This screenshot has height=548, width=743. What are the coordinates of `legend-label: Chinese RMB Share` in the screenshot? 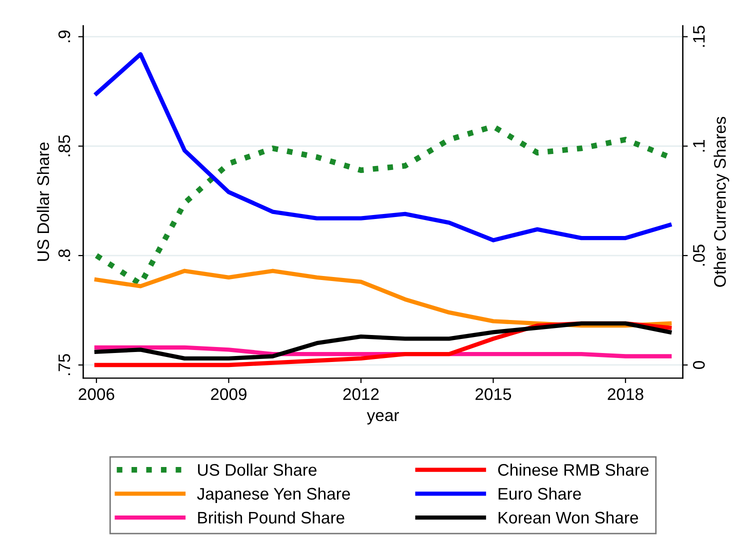 It's located at (573, 470).